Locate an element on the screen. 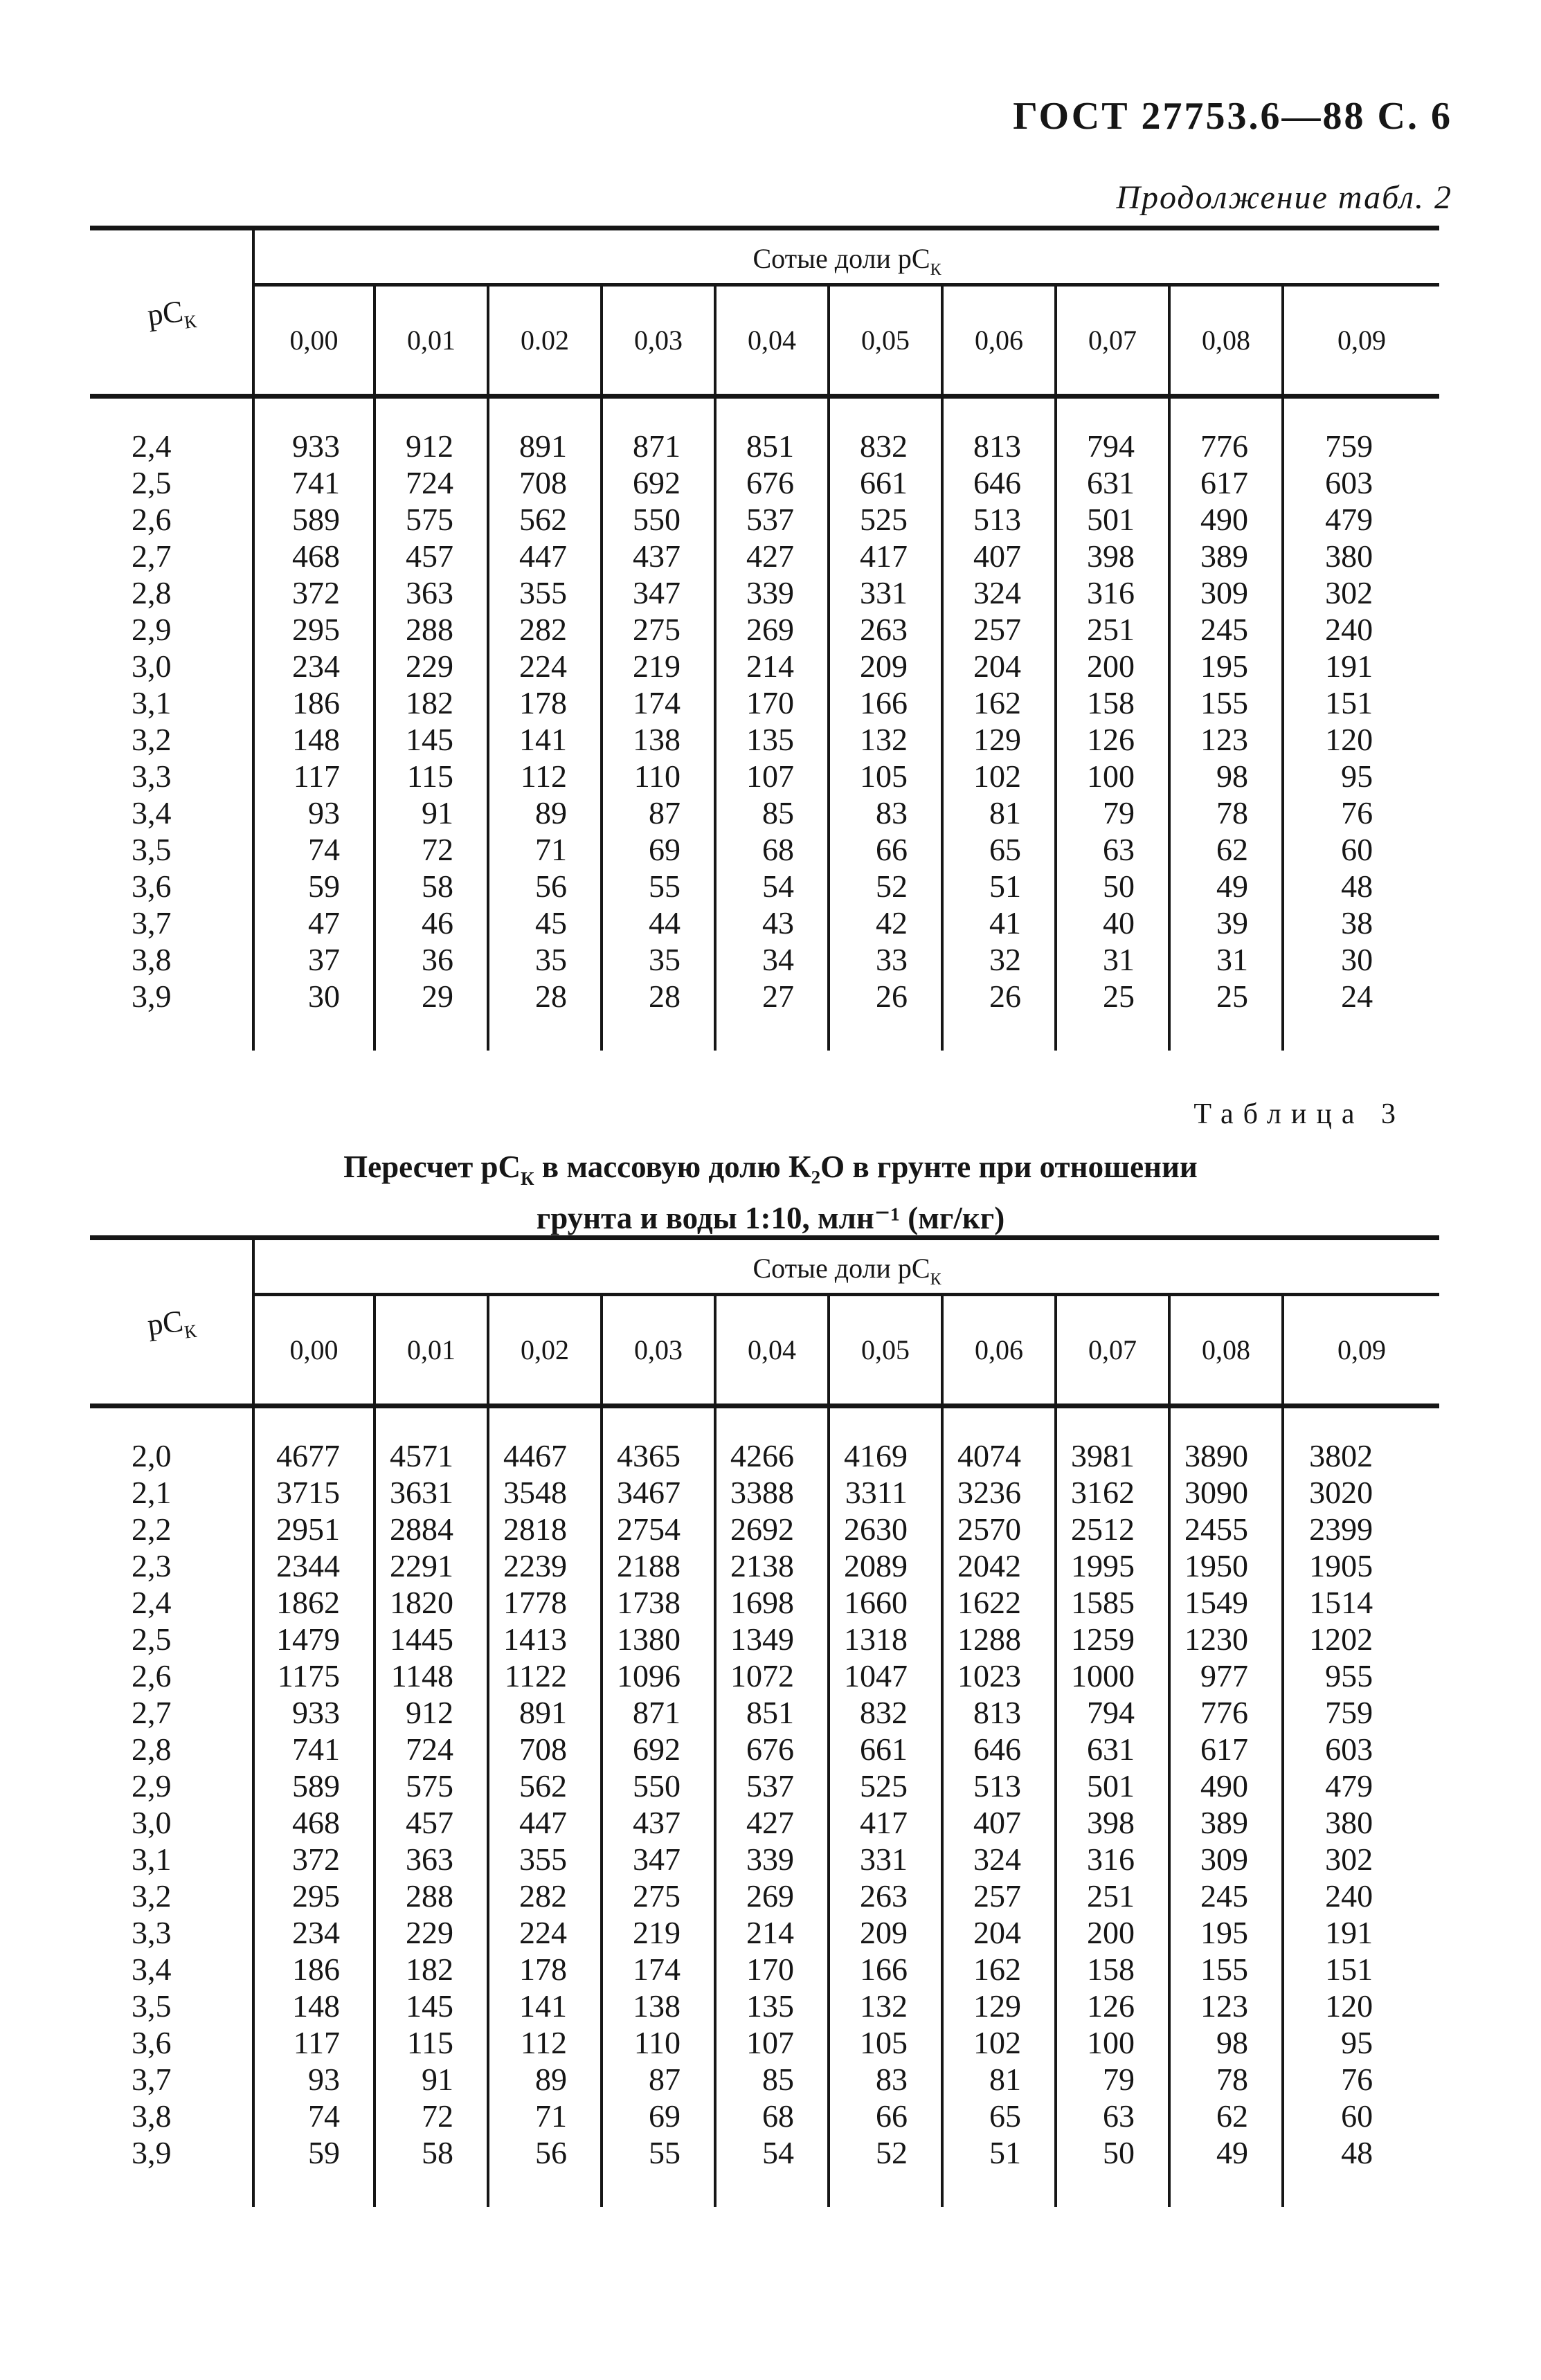 This screenshot has height=2380, width=1541. row-label-cell: 2,5 is located at coordinates (152, 482).